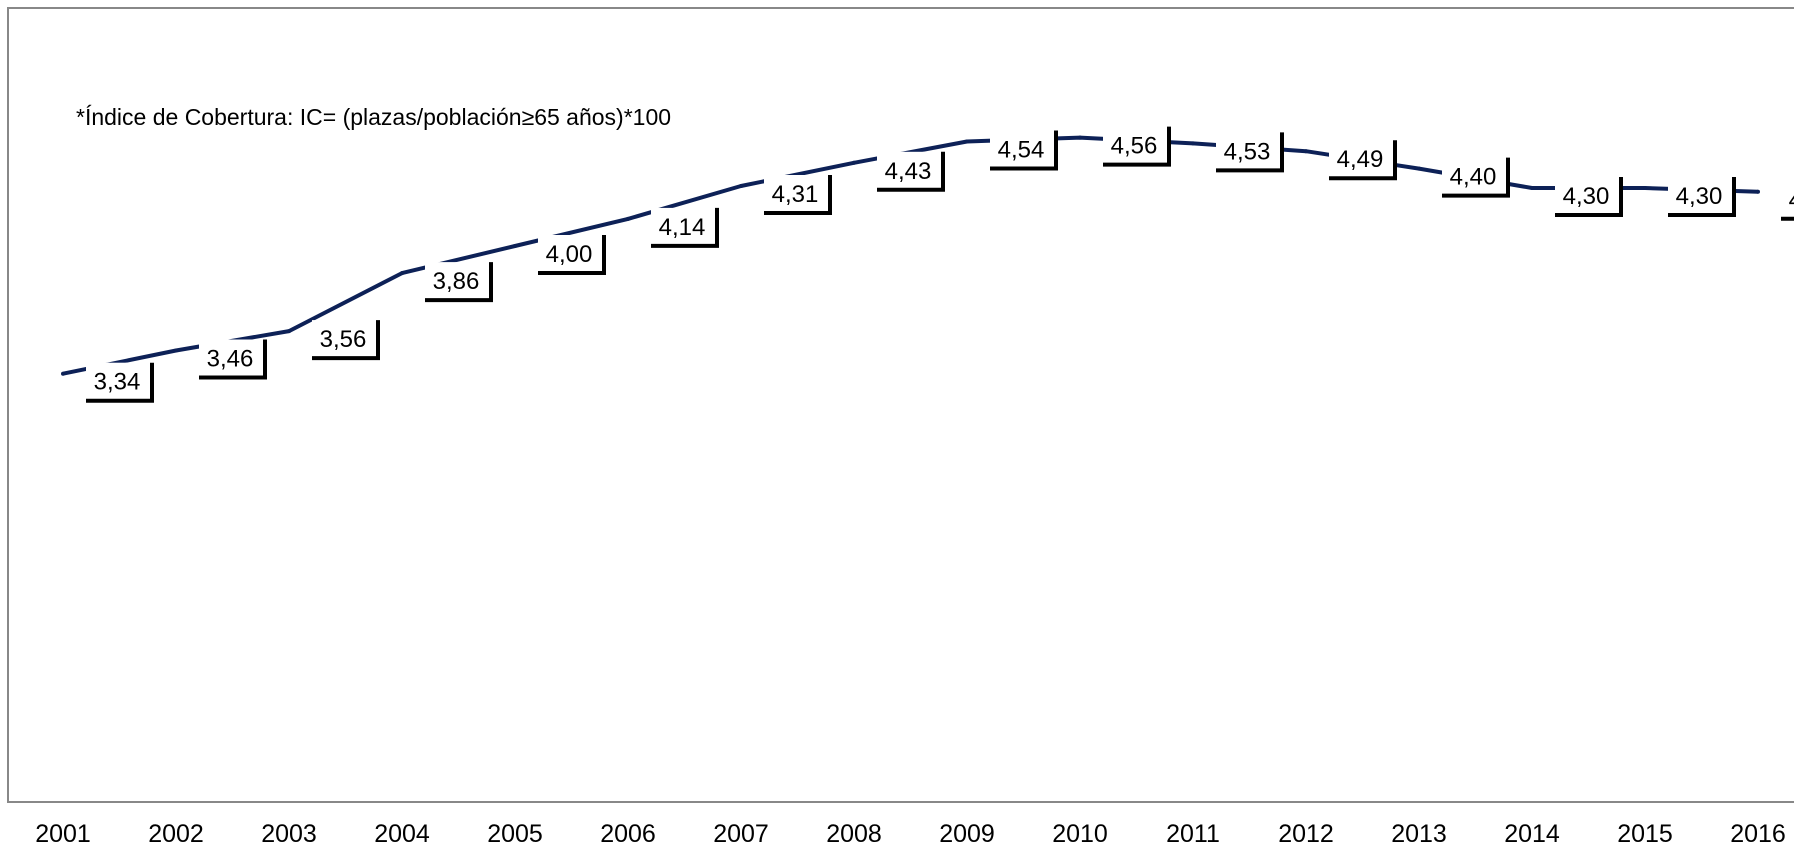 The height and width of the screenshot is (847, 1794). I want to click on x-tick-label: 2006, so click(628, 833).